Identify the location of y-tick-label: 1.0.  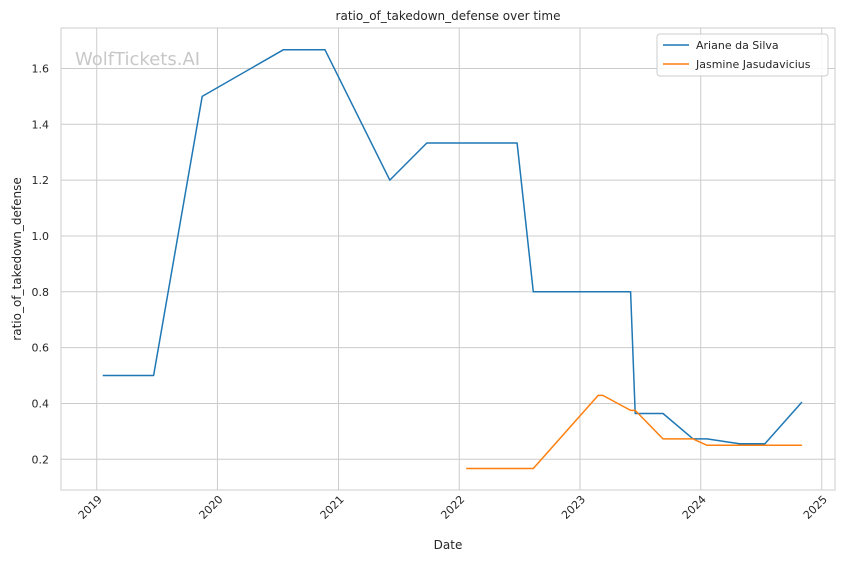
(41, 236).